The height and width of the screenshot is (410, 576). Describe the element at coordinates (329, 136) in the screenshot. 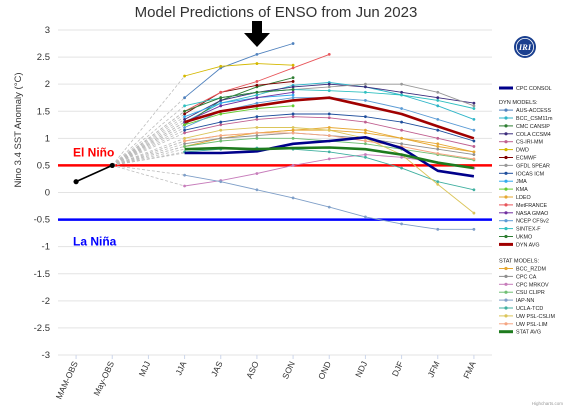

I see `series-point-uw-psl-lim` at that location.